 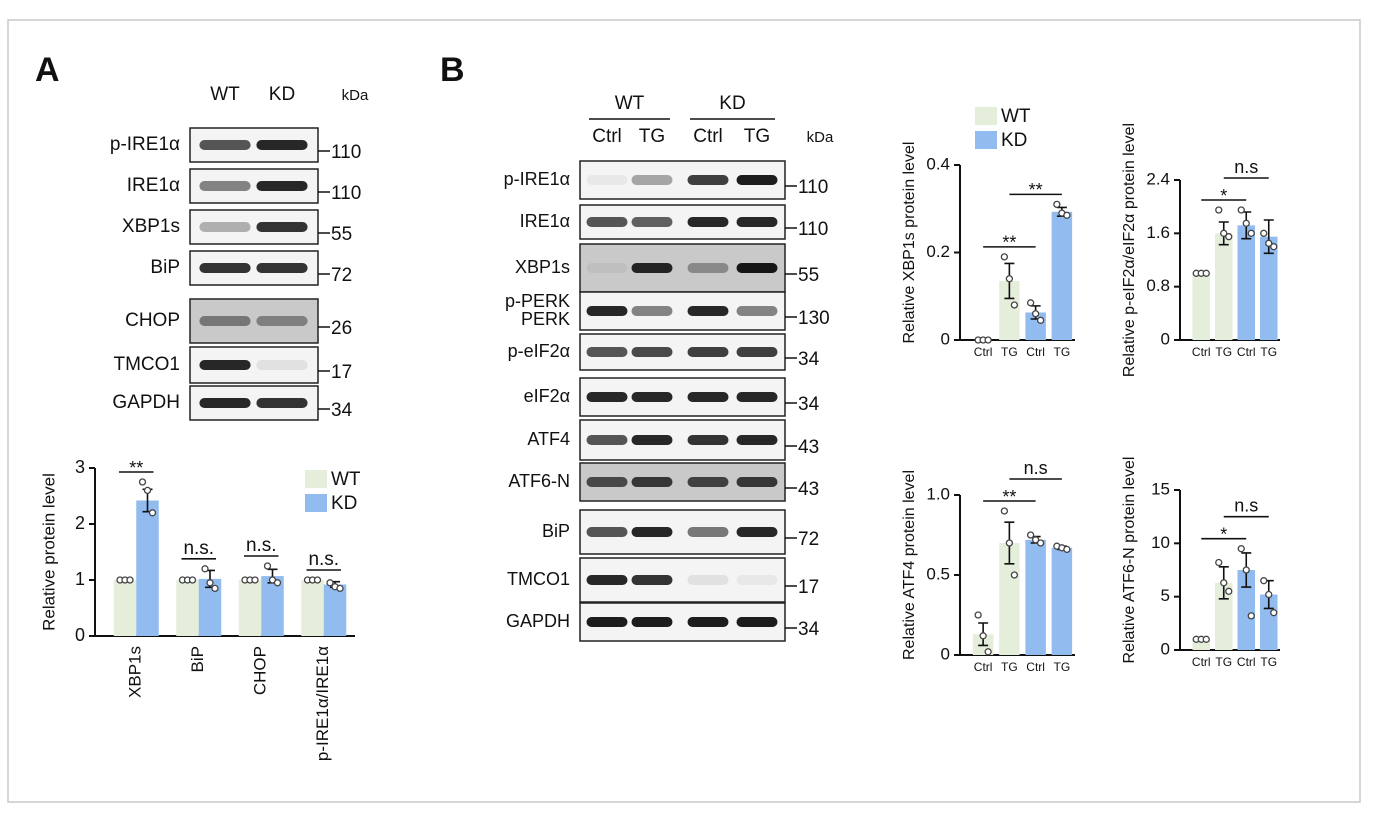 What do you see at coordinates (48, 552) in the screenshot?
I see `y-axis-label: Relative protein level` at bounding box center [48, 552].